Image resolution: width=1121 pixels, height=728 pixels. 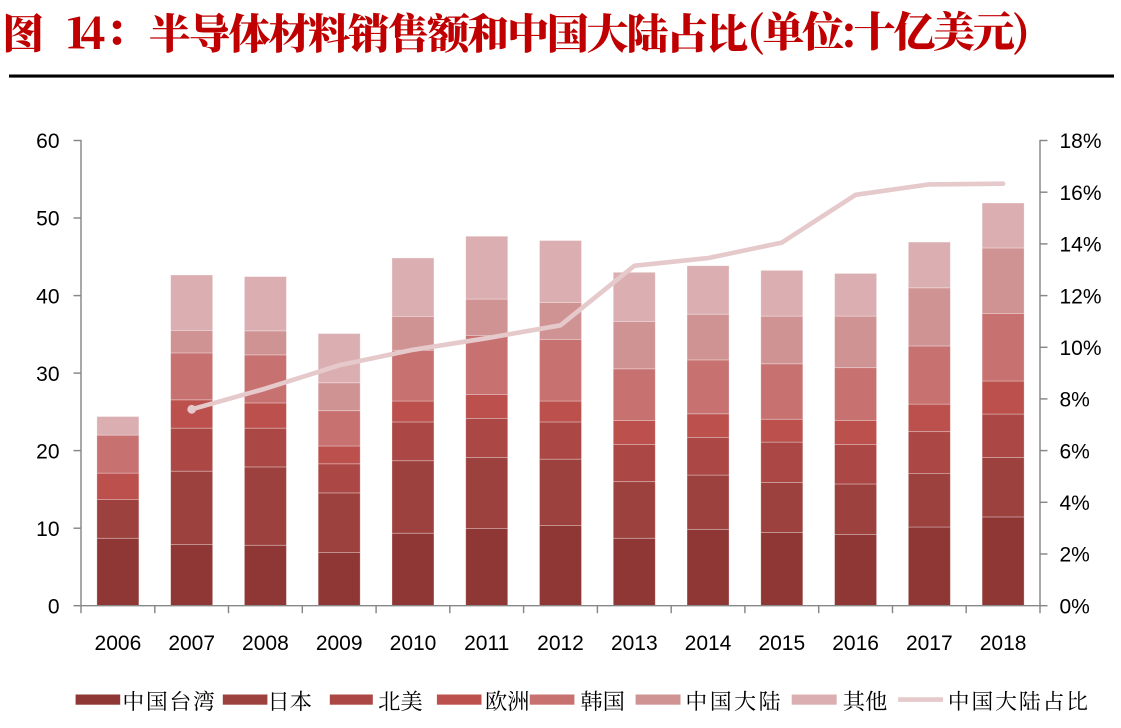 I want to click on svg-text: 2008, so click(x=265, y=643).